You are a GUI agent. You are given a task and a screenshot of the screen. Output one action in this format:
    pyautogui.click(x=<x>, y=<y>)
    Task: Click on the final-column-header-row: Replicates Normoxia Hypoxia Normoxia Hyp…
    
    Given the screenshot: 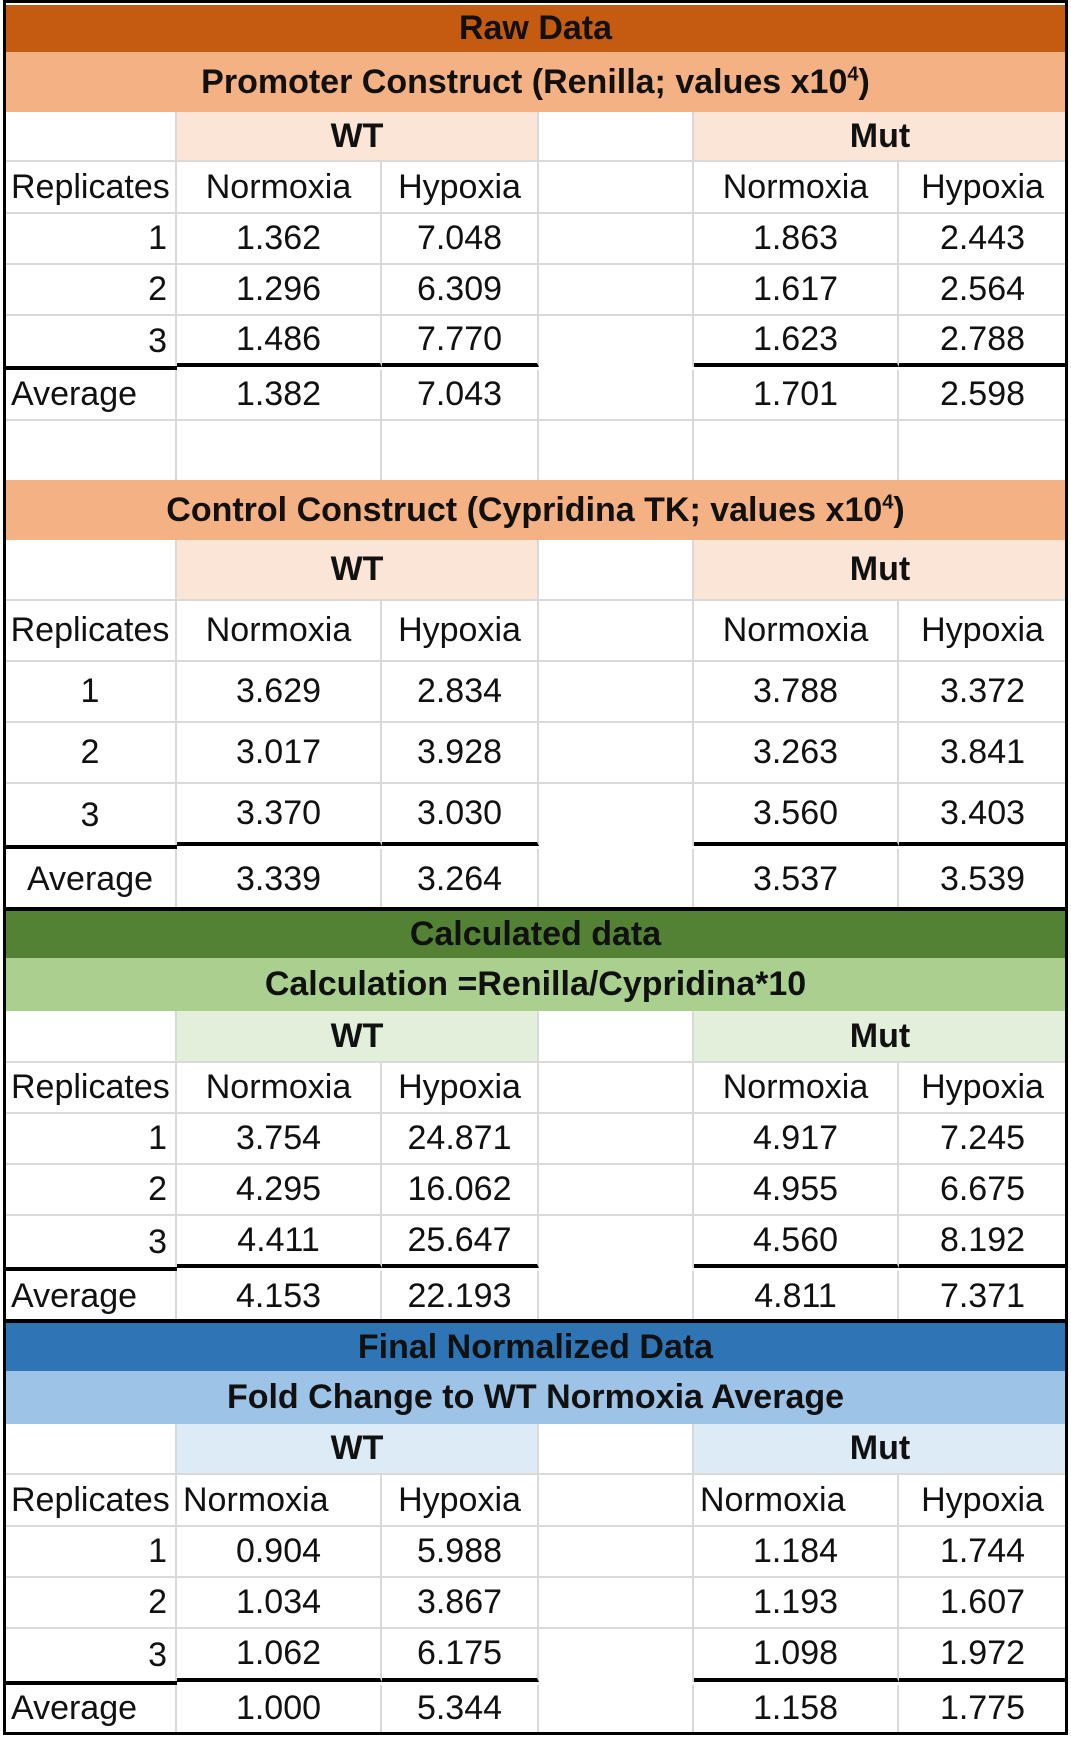 What is the action you would take?
    pyautogui.click(x=535, y=1501)
    